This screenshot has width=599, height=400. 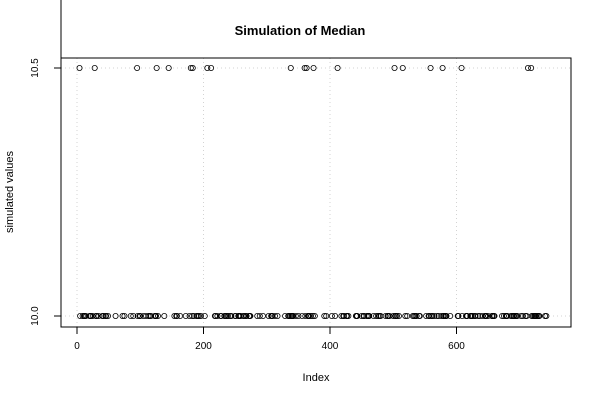 I want to click on x-axis: 0 200 400 600, so click(x=269, y=339).